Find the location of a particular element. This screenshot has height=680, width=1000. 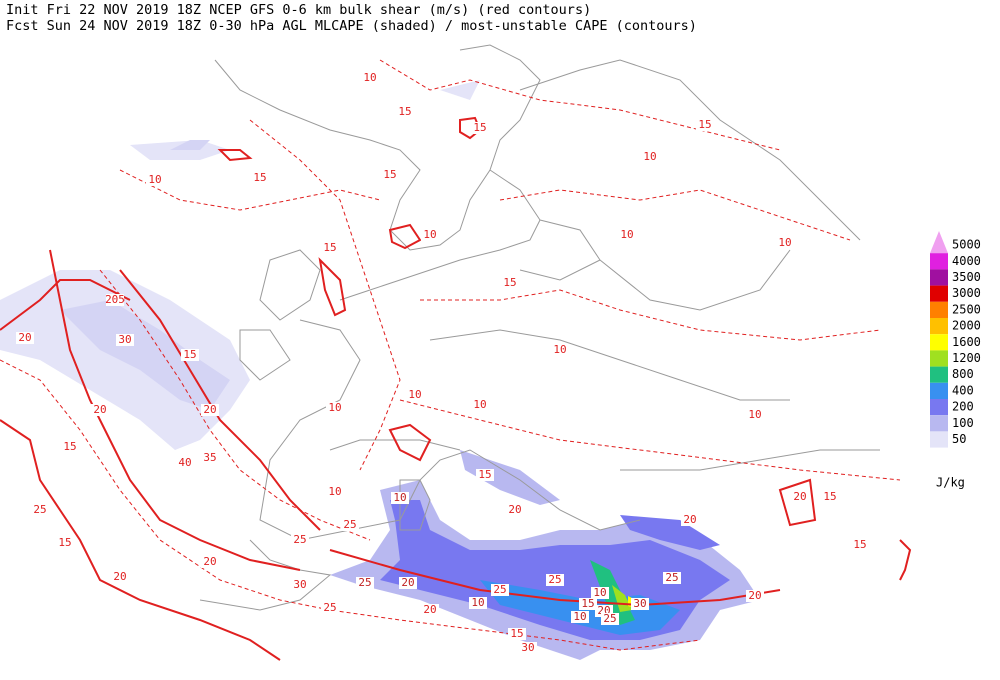

cape-label: 20 is located at coordinates (407, 582).